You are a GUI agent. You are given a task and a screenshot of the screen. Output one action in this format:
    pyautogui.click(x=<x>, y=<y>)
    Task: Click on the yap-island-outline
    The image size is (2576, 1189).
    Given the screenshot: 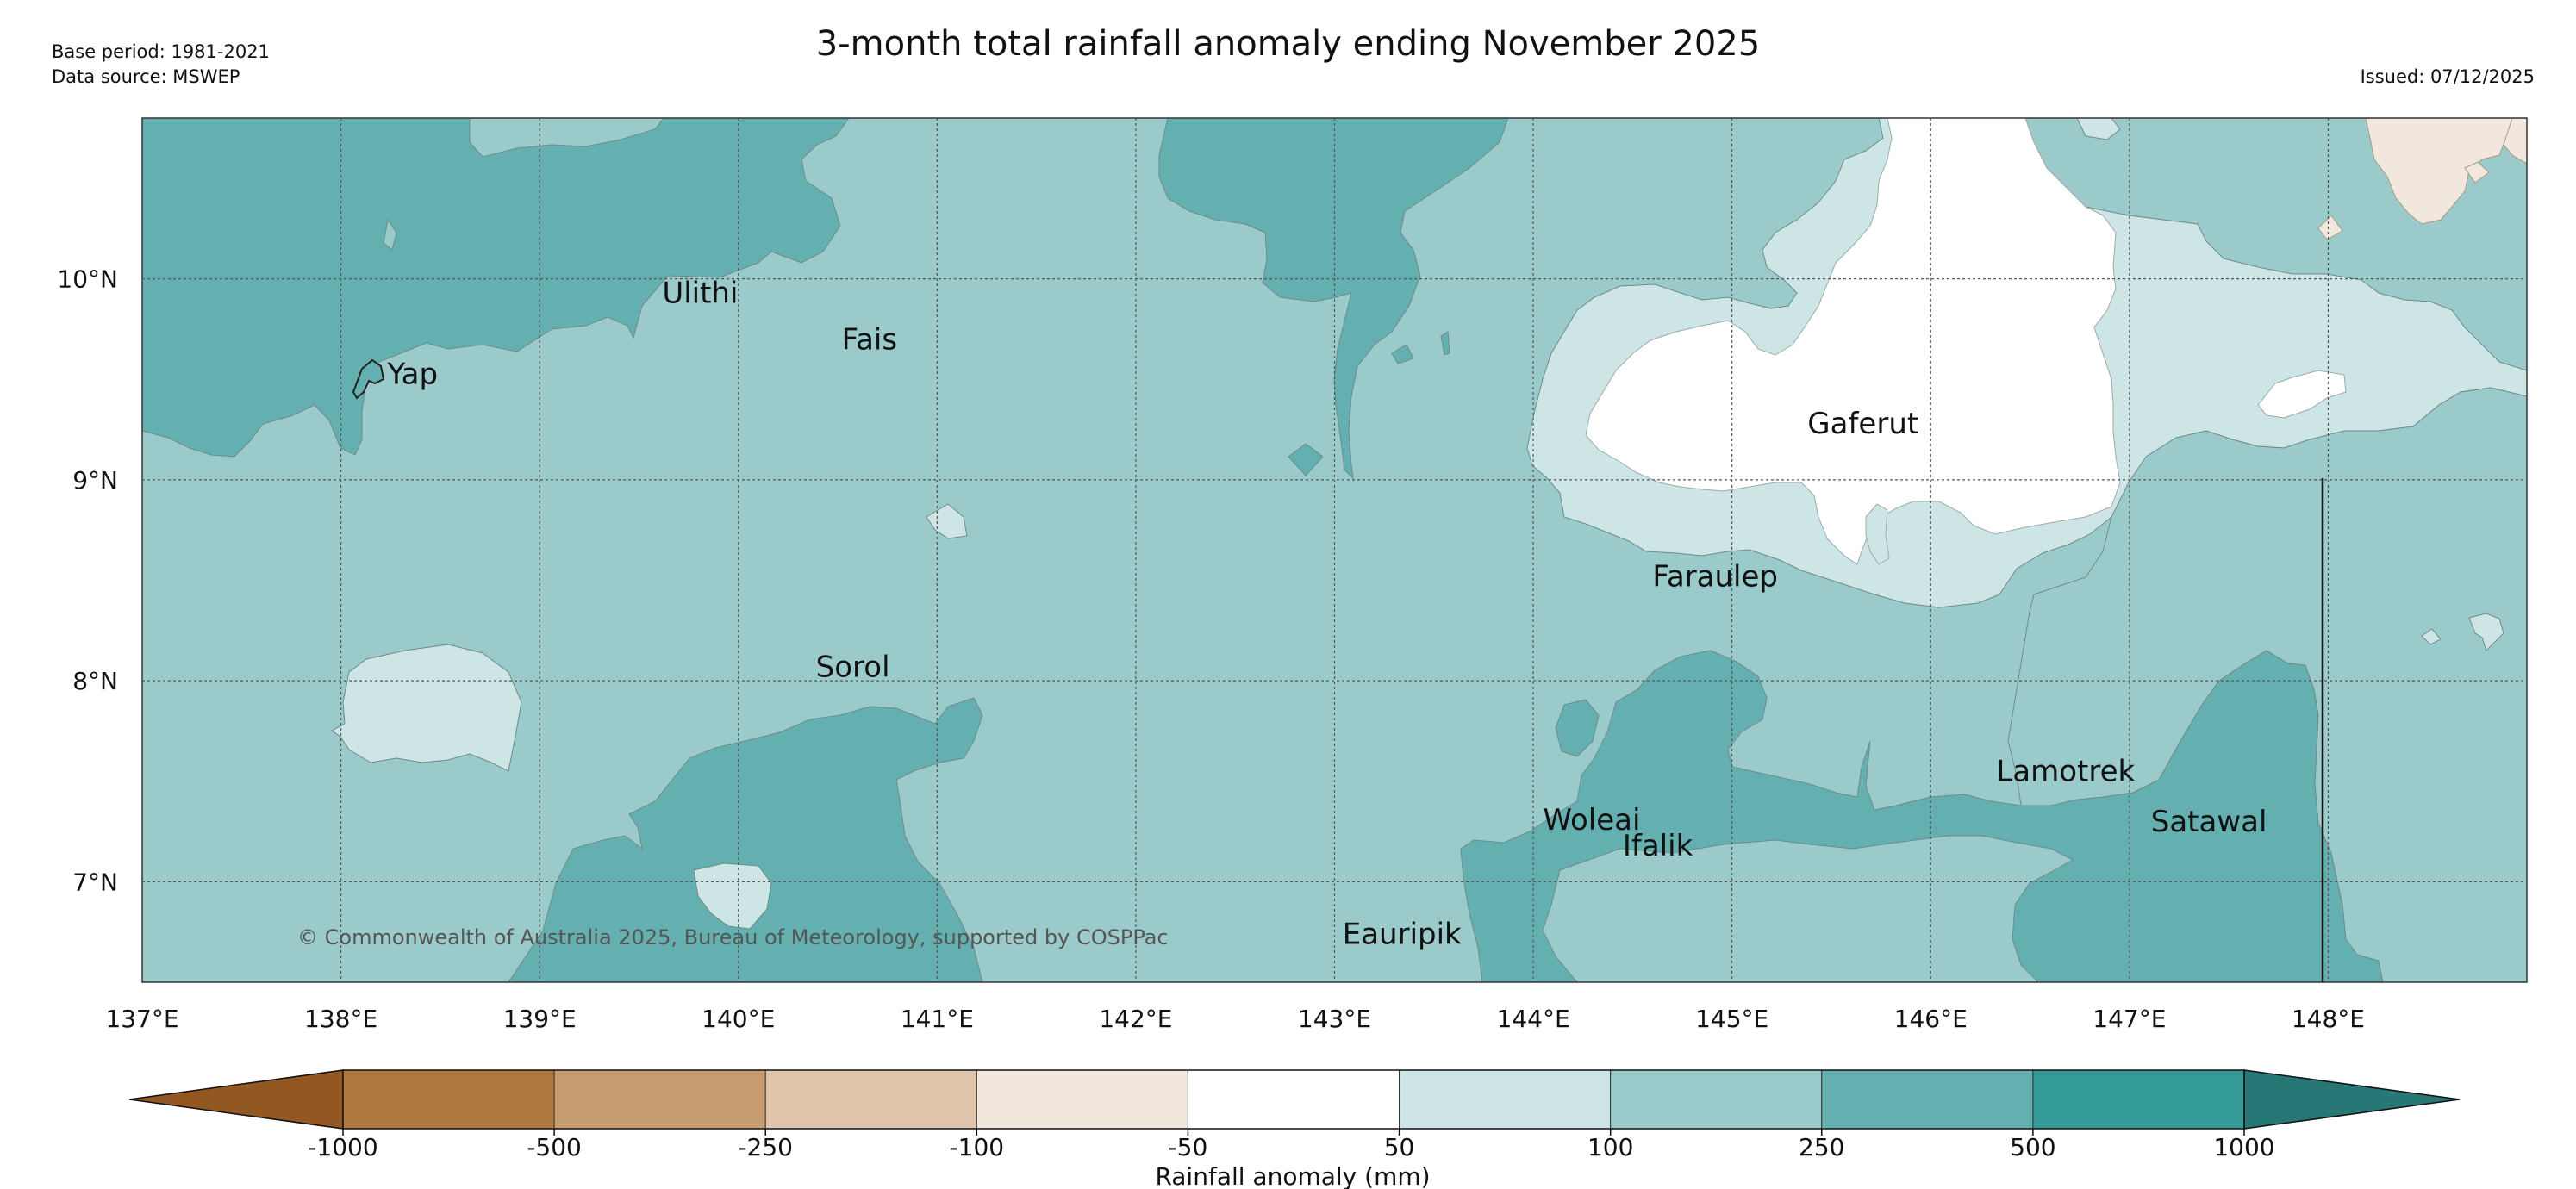 What is the action you would take?
    pyautogui.click(x=368, y=379)
    